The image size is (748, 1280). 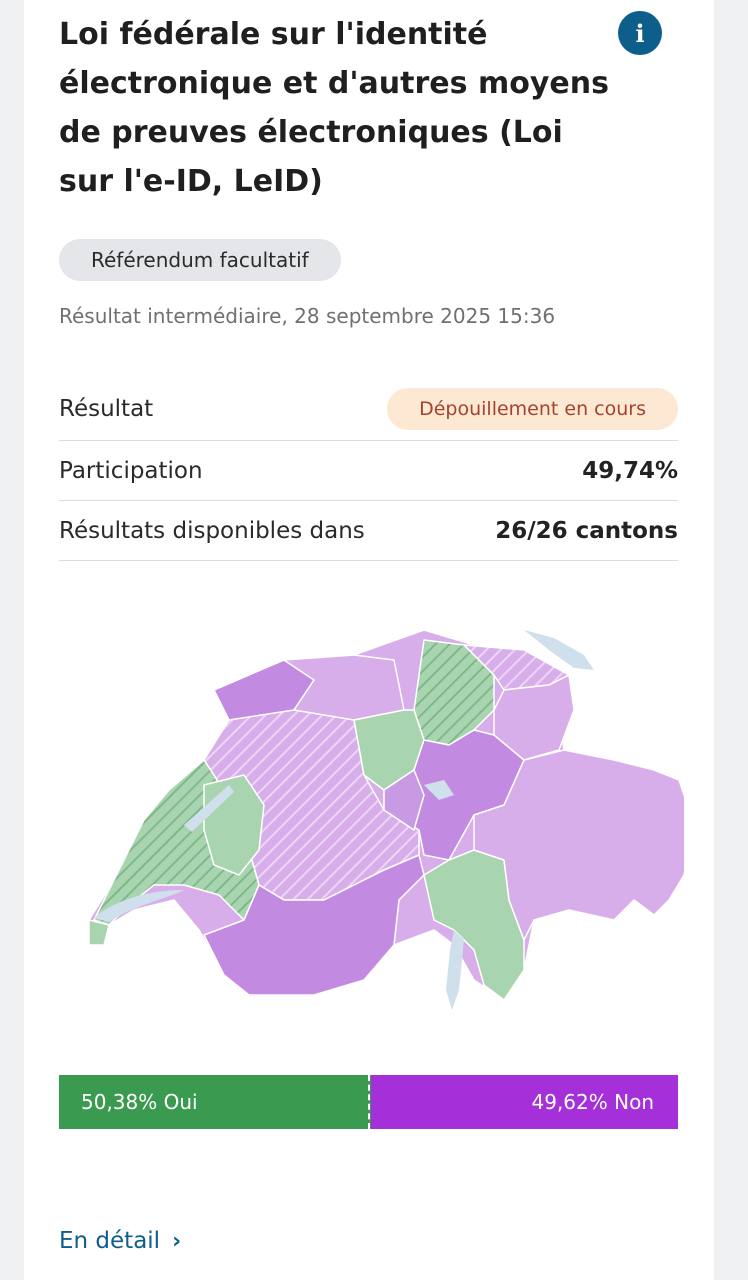 What do you see at coordinates (630, 470) in the screenshot?
I see `participation-value: 49,74%` at bounding box center [630, 470].